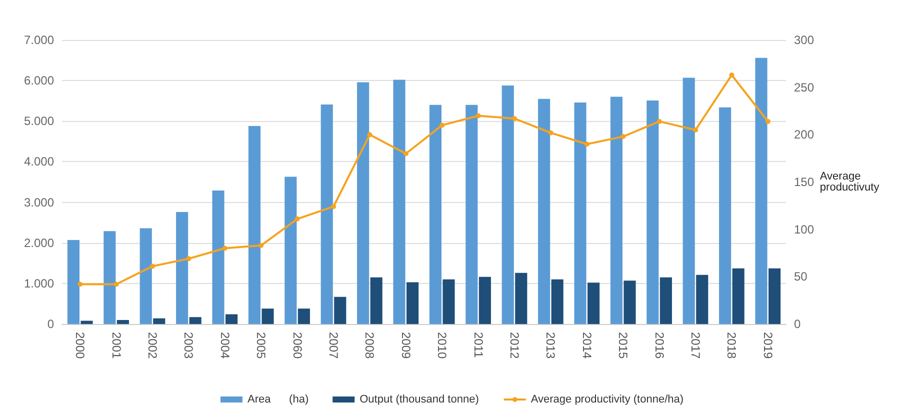 Image resolution: width=904 pixels, height=414 pixels. Describe the element at coordinates (607, 400) in the screenshot. I see `legend-label: Average productivity (tonne/ha)` at that location.